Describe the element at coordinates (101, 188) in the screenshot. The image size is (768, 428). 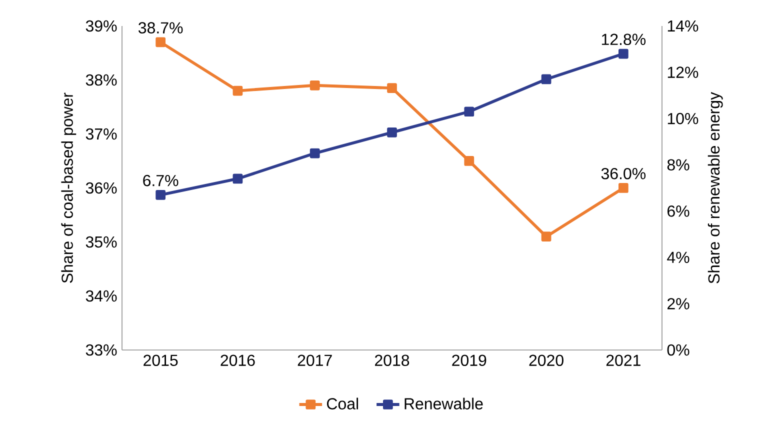
I see `y-tick-label: 36%` at that location.